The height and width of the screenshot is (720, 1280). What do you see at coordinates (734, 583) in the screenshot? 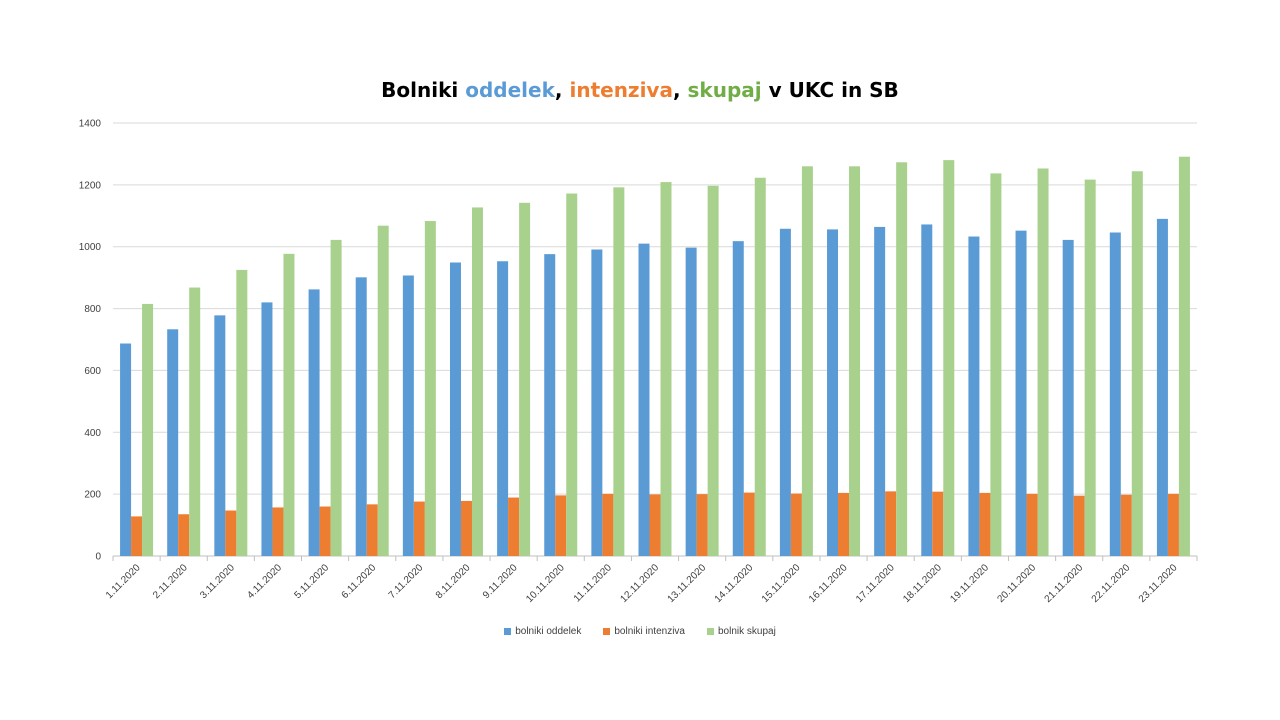
I see `x-tick-label: 14.11.2020` at bounding box center [734, 583].